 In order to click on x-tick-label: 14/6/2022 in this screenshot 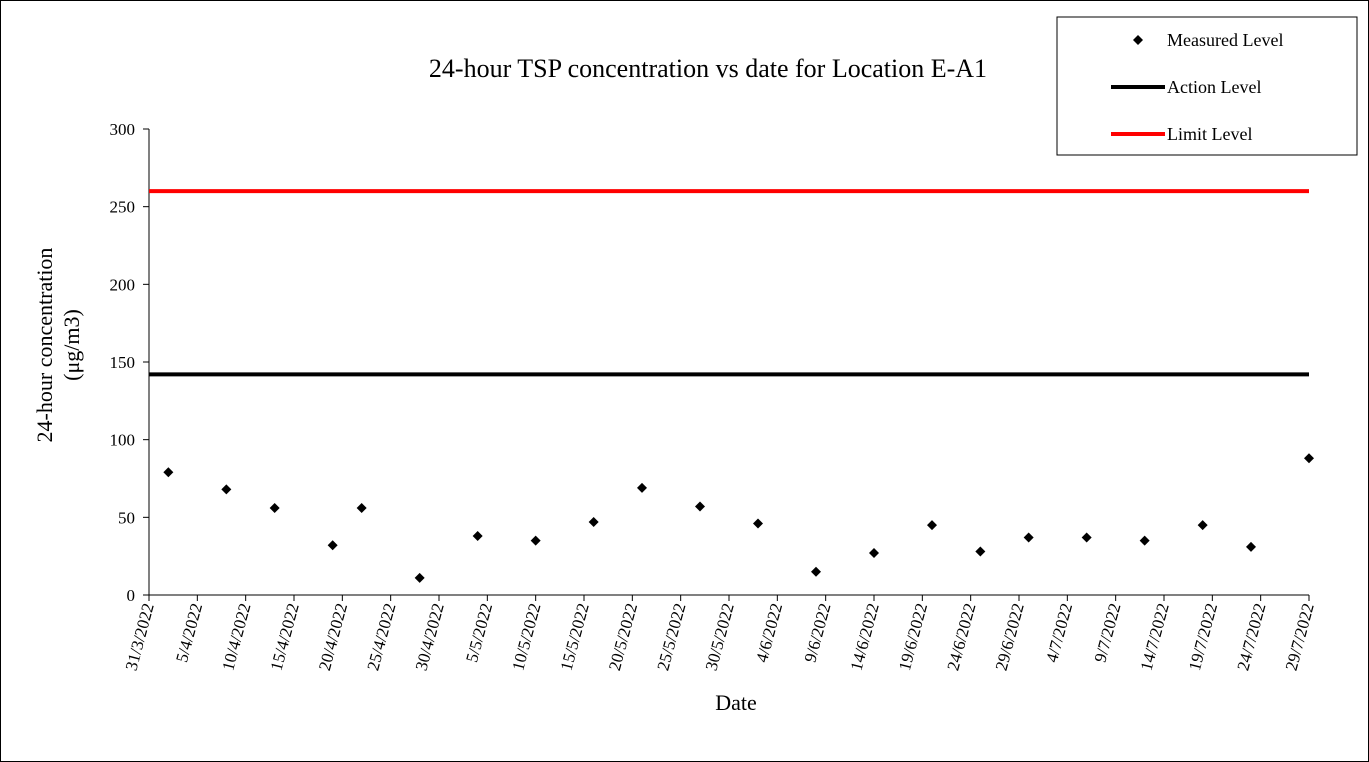, I will do `click(865, 637)`.